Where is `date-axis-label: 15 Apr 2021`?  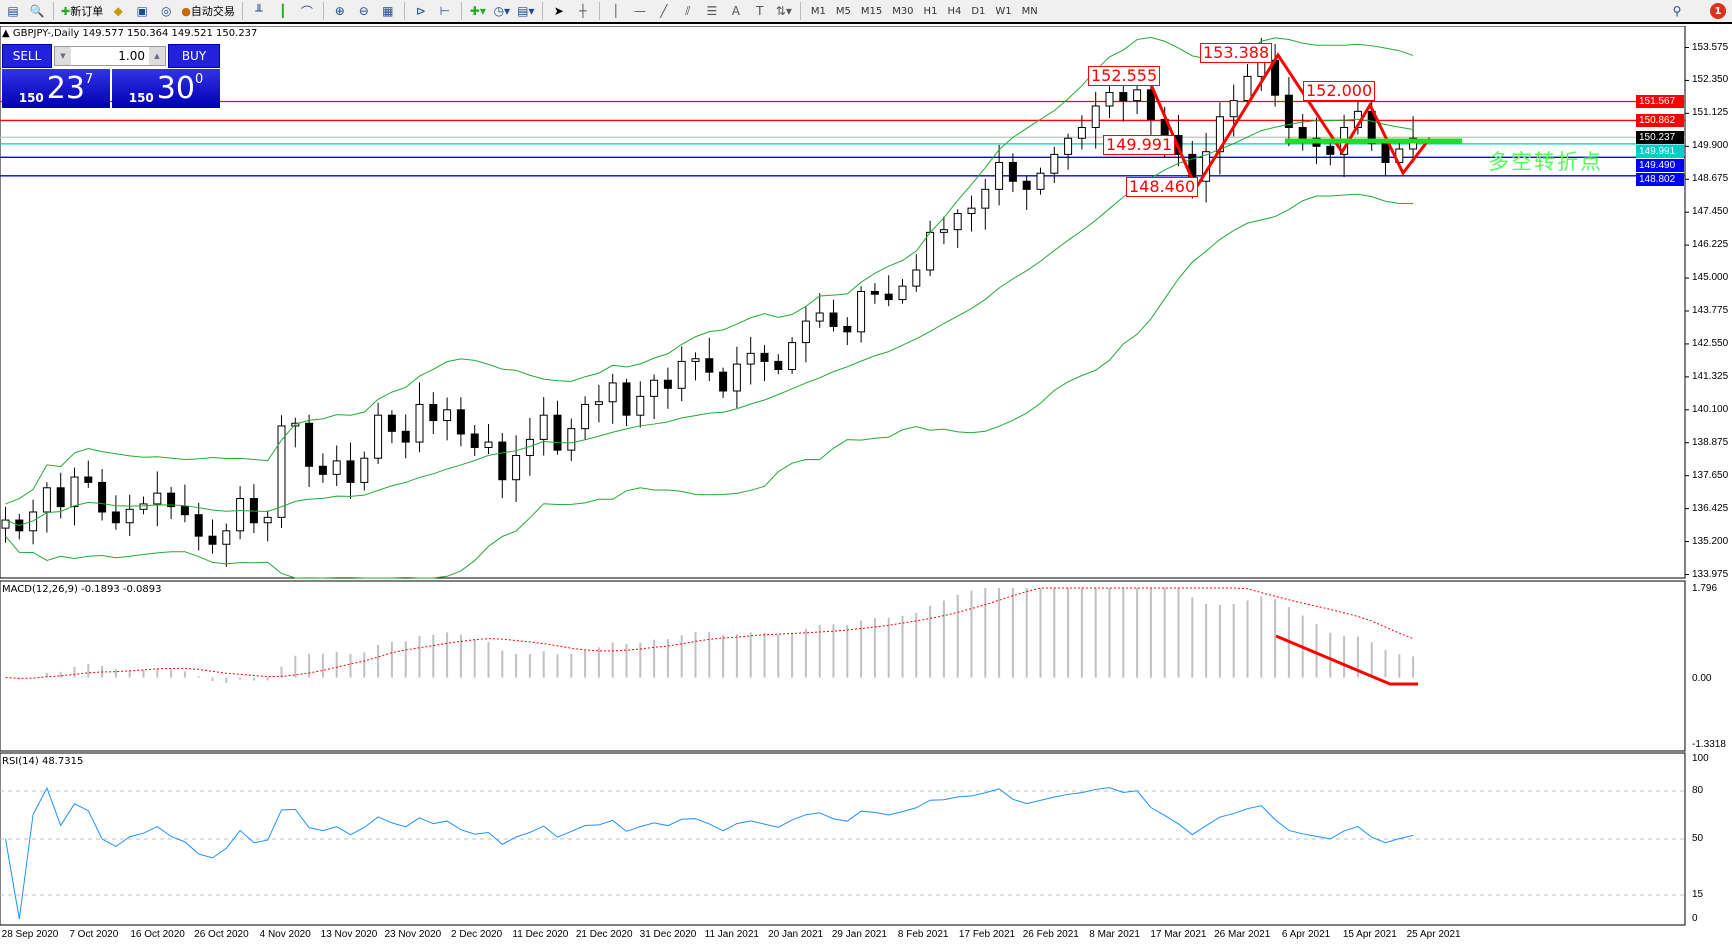 date-axis-label: 15 Apr 2021 is located at coordinates (1369, 934).